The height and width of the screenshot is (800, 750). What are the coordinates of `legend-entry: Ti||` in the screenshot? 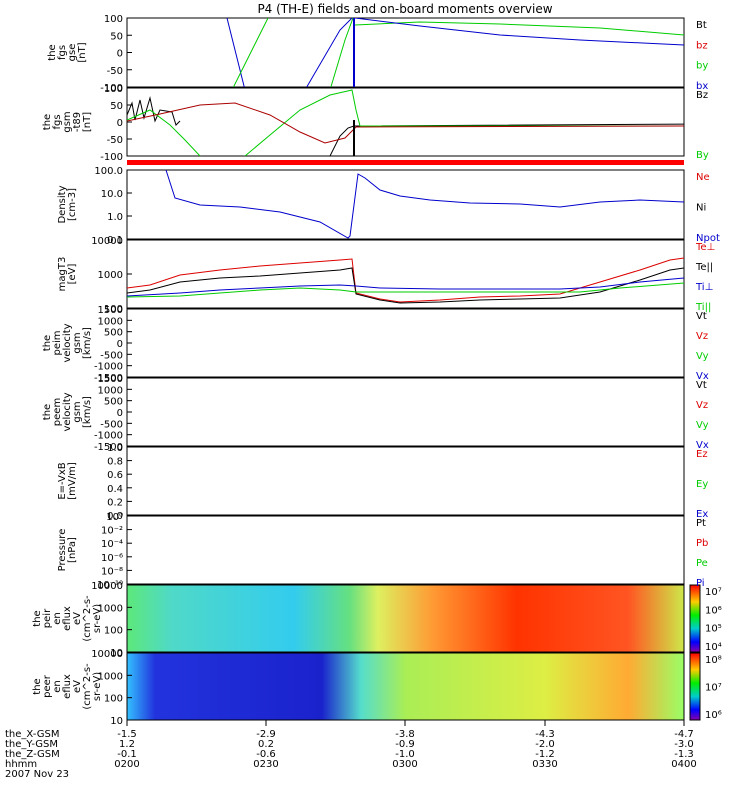 It's located at (703, 307).